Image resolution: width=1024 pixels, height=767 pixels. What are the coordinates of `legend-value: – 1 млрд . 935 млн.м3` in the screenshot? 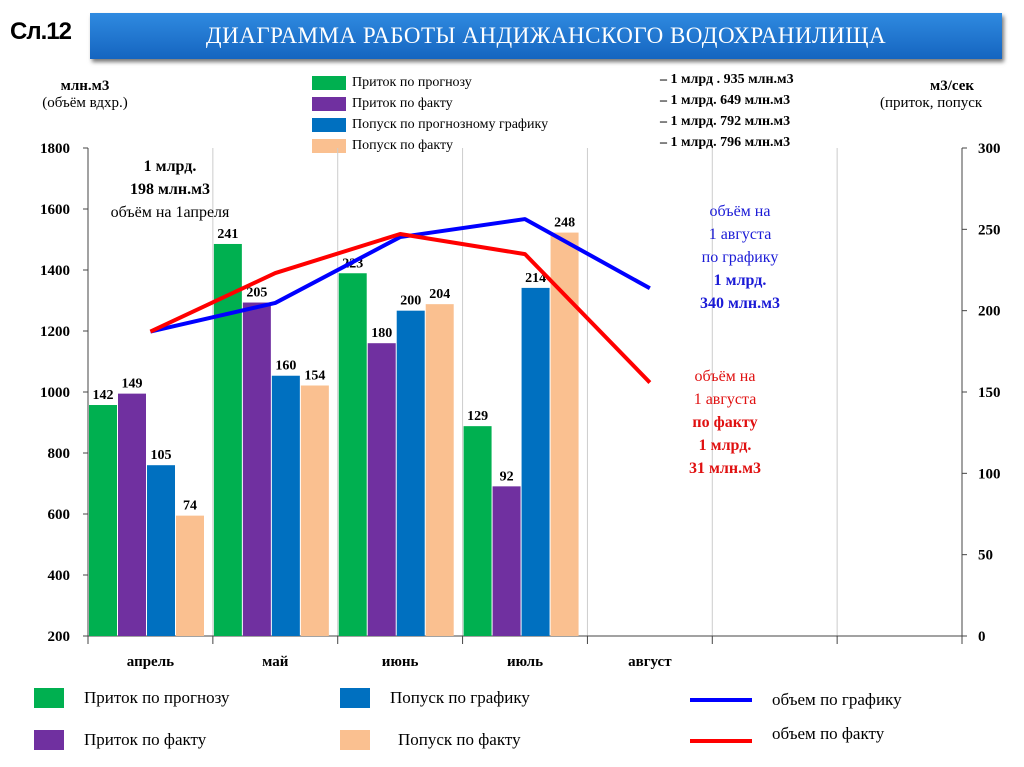 It's located at (727, 79).